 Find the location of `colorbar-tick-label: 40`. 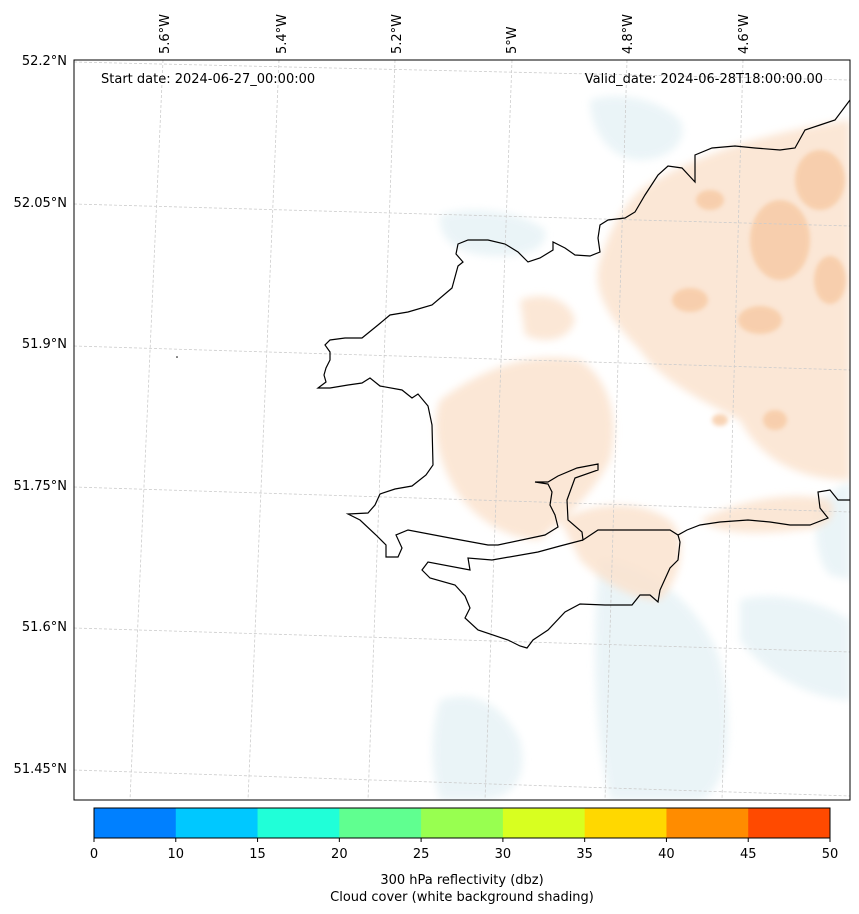

colorbar-tick-label: 40 is located at coordinates (666, 854).